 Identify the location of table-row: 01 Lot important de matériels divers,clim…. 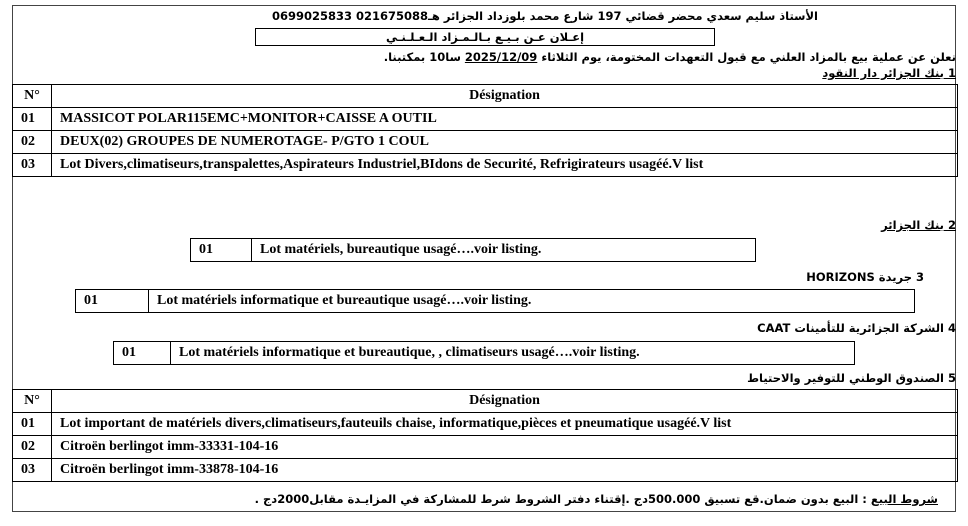
(485, 424).